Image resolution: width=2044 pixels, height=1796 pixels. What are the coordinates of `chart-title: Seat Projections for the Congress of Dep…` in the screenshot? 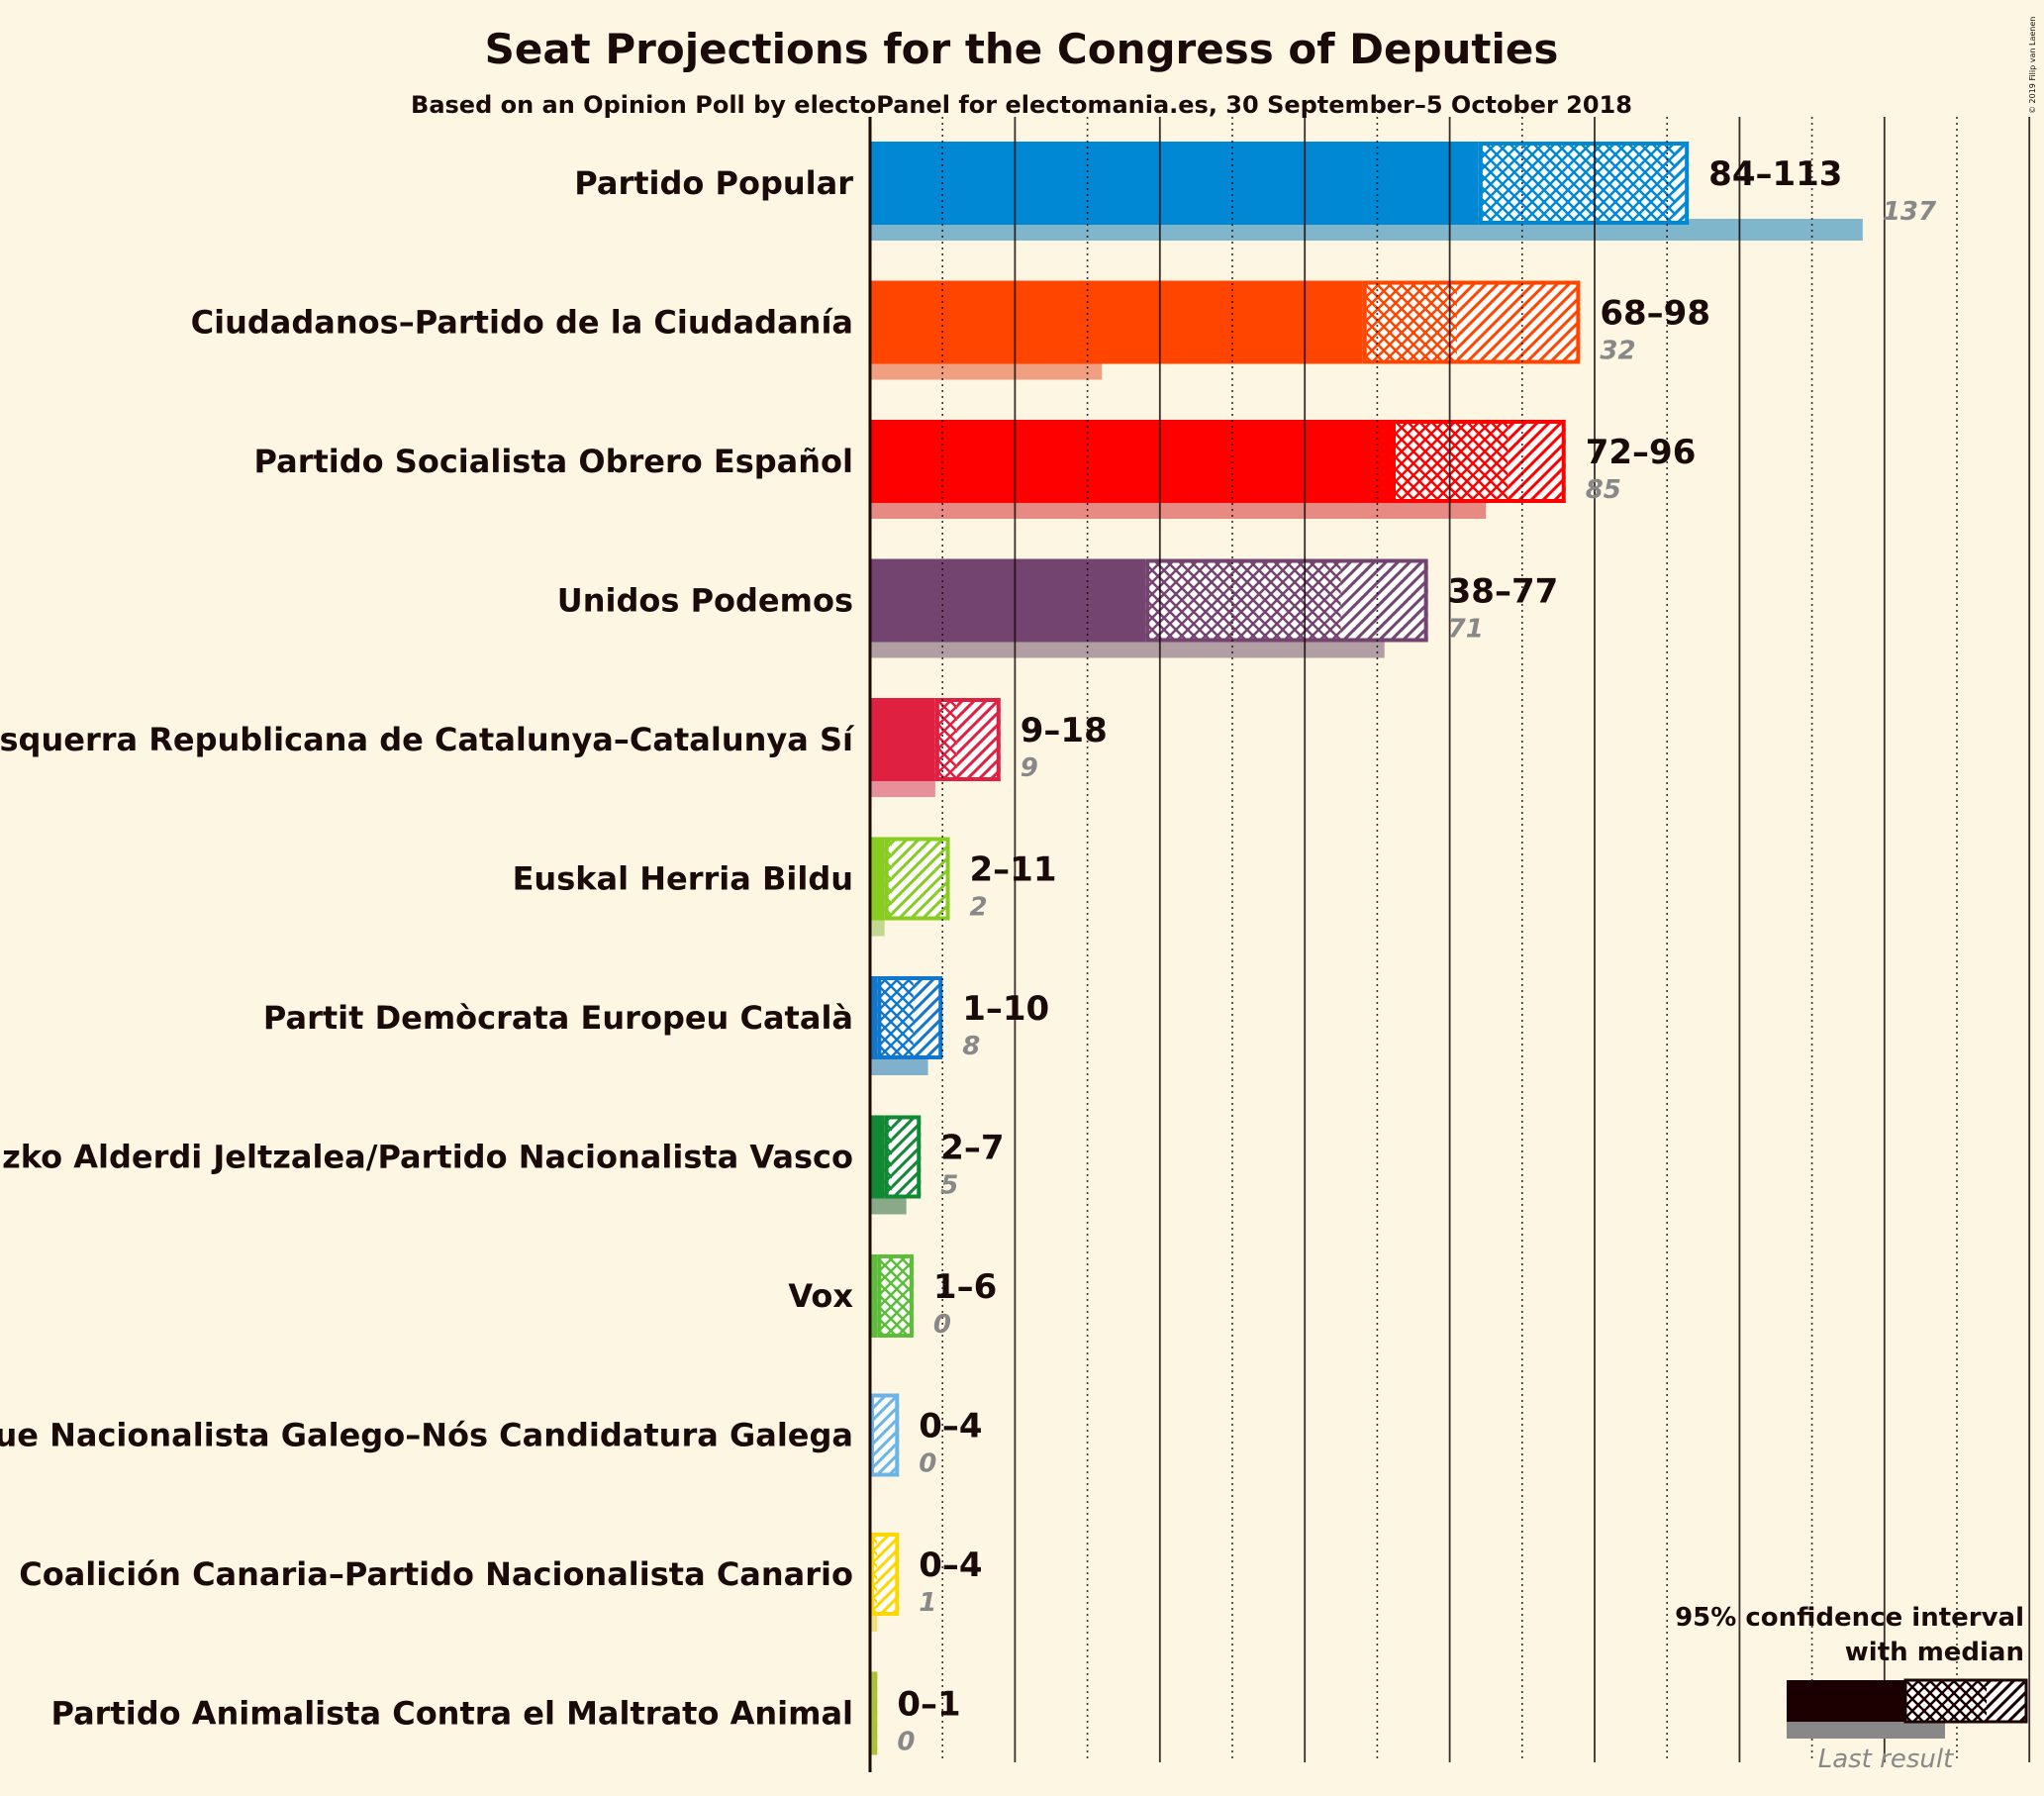 It's located at (1022, 49).